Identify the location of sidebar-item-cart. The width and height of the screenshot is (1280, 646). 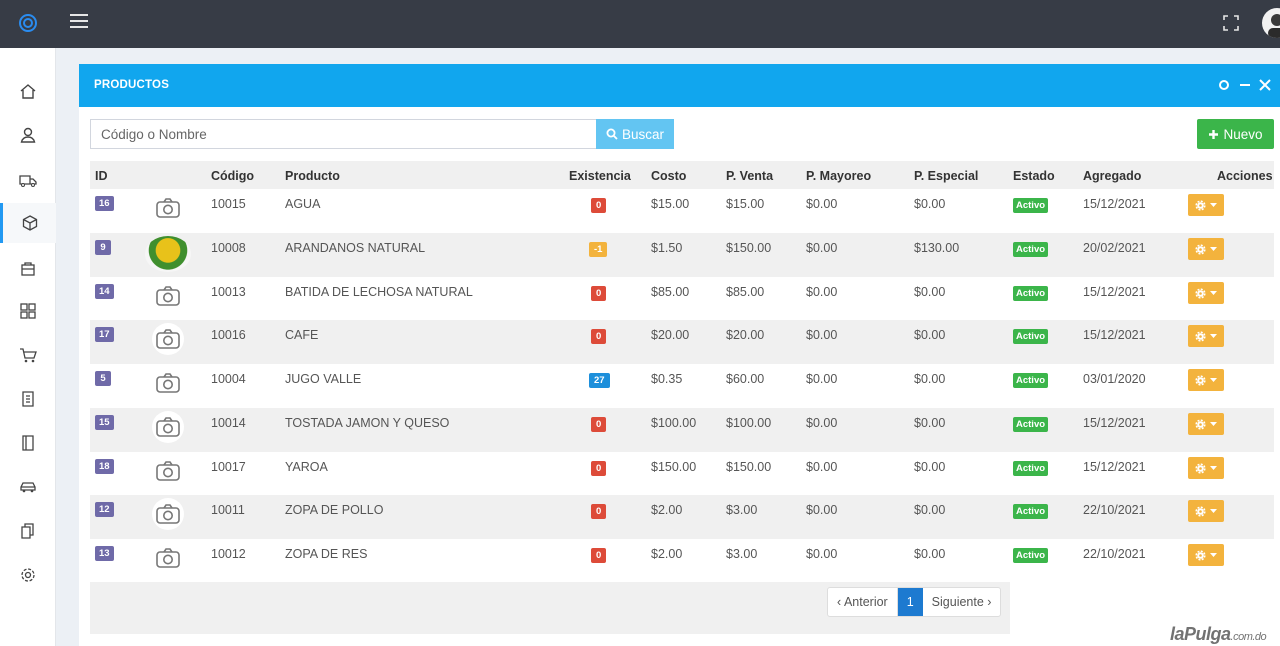
(28, 355).